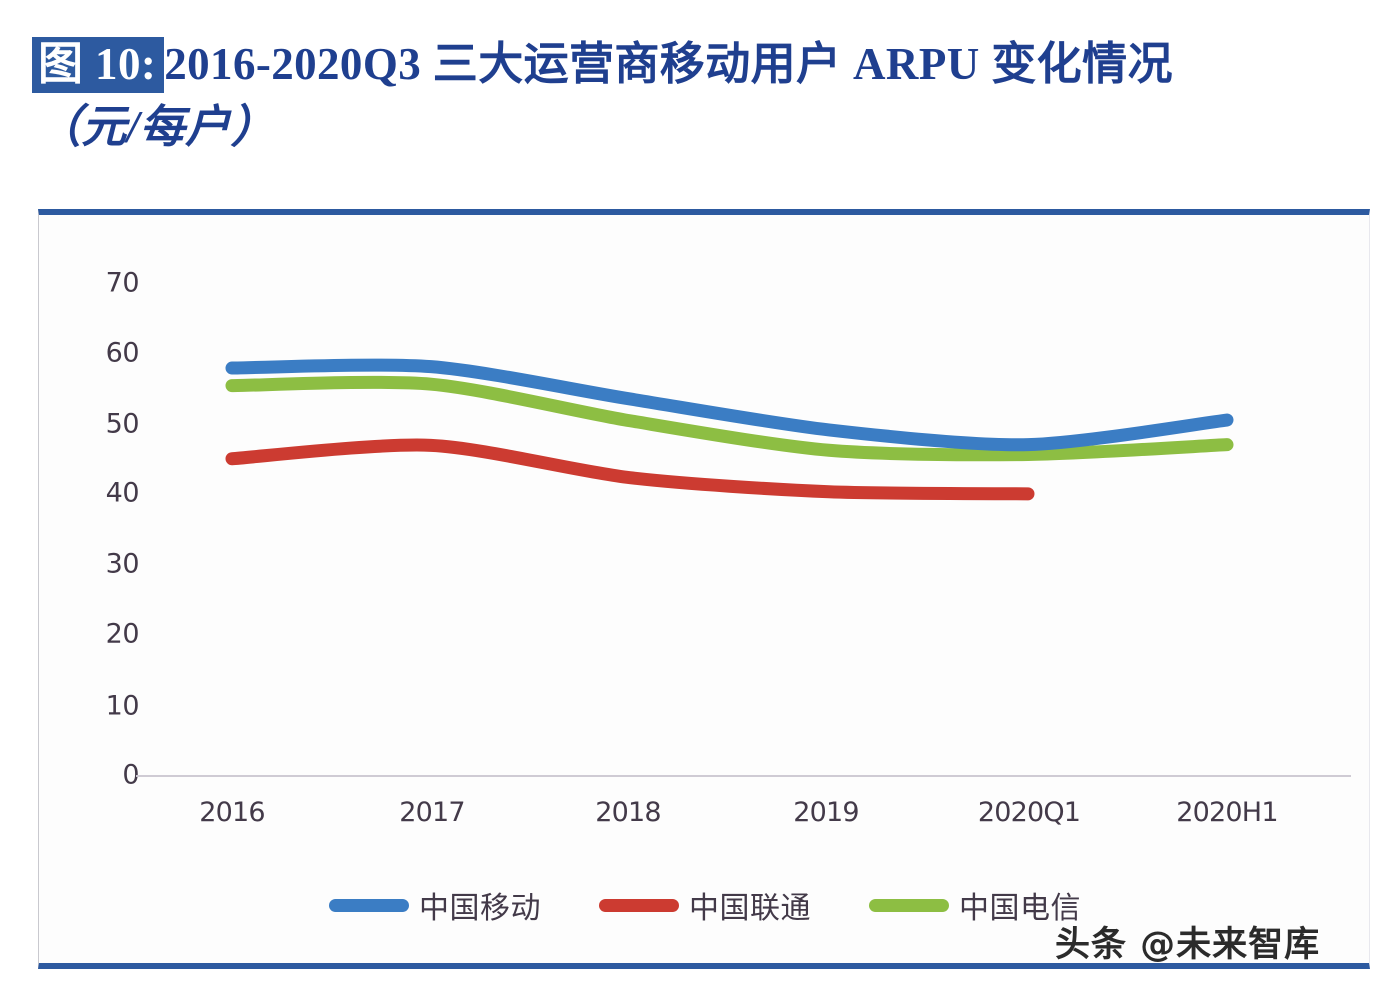  Describe the element at coordinates (122, 706) in the screenshot. I see `y-tick-label: 10` at that location.